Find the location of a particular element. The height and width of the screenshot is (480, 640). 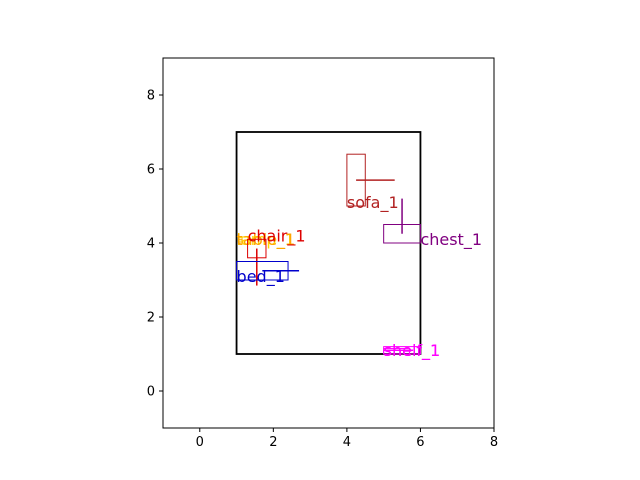

x-tick-label: 4 is located at coordinates (347, 442).